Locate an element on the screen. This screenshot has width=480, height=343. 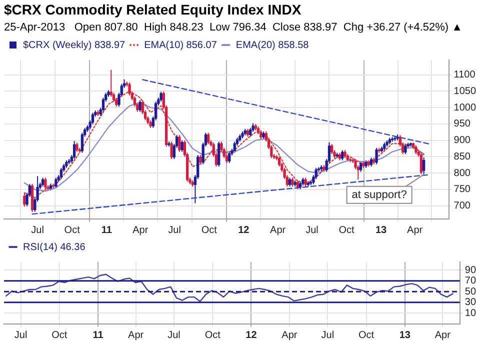
y-tick-label: 900 is located at coordinates (462, 140).